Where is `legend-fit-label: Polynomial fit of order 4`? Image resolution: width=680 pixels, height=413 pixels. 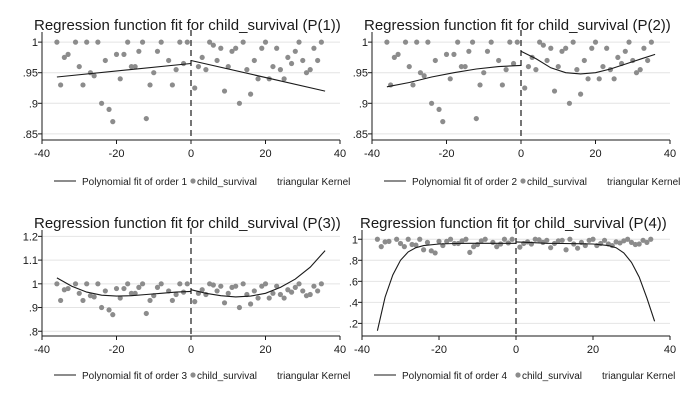 legend-fit-label: Polynomial fit of order 4 is located at coordinates (454, 376).